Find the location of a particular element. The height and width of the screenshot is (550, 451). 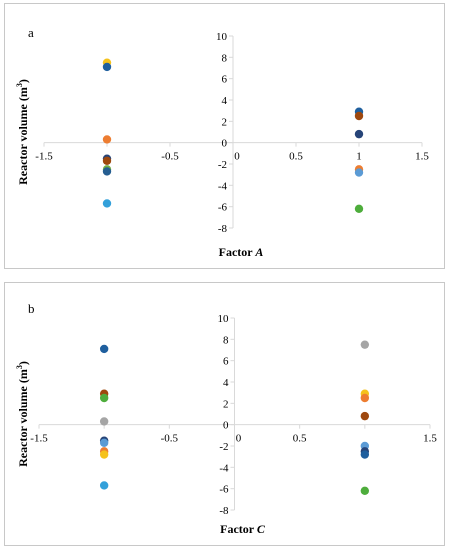

panel-label: b is located at coordinates (31, 308).